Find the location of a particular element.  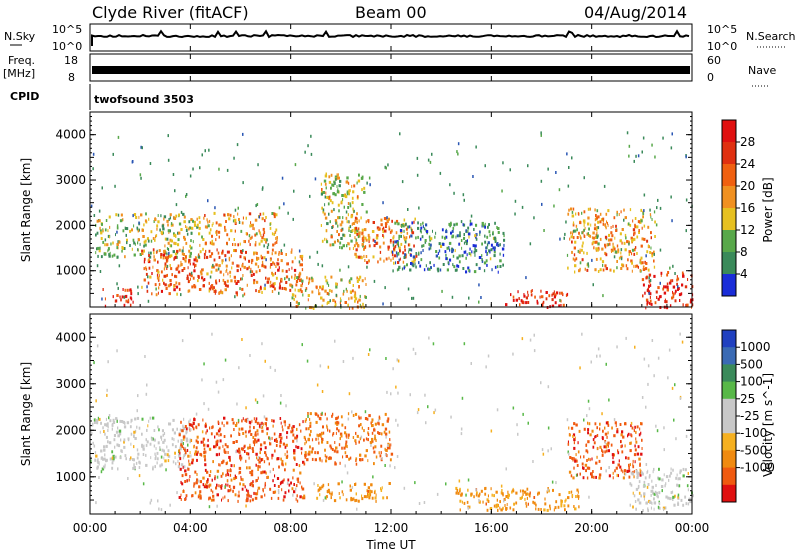

colorbar-swatch is located at coordinates (729, 153).